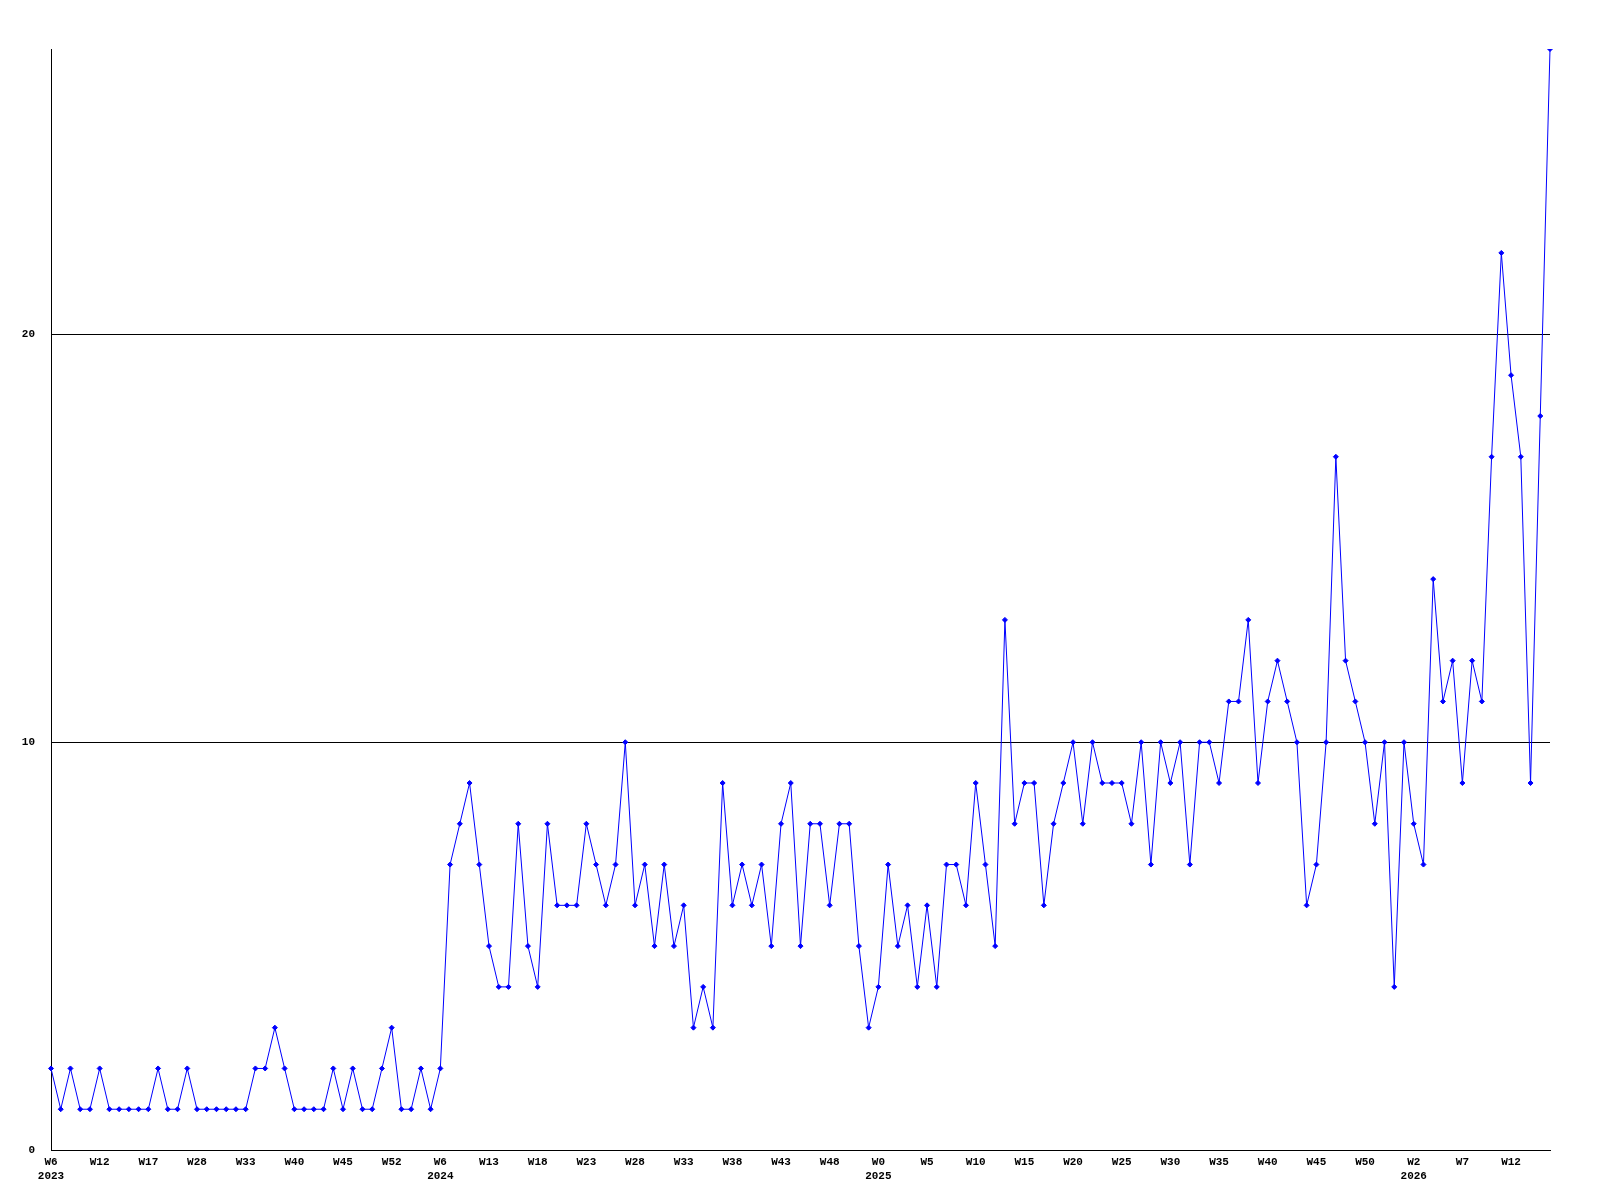 This screenshot has width=1600, height=1200. I want to click on x-tick-label: W2 2026, so click(1413, 1169).